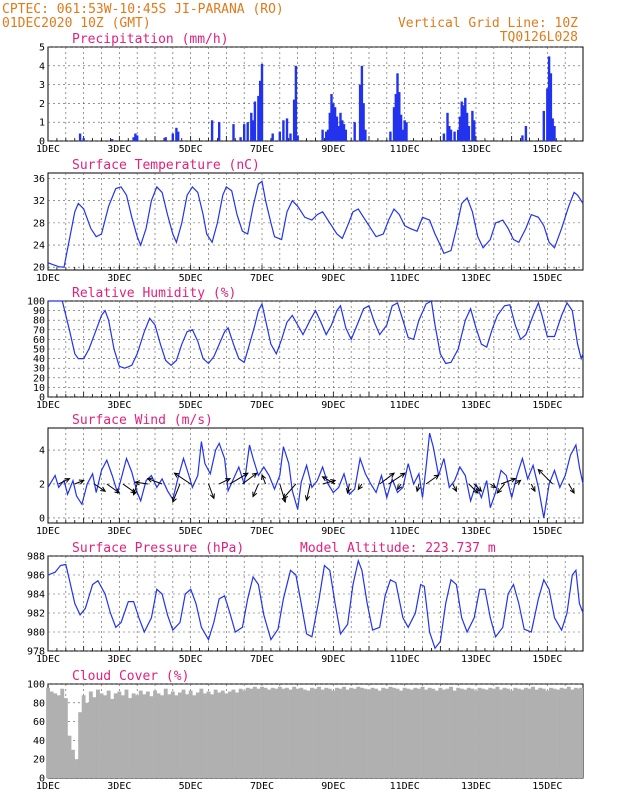 Image resolution: width=618 pixels, height=800 pixels. What do you see at coordinates (39, 223) in the screenshot?
I see `y-tick-label: 28` at bounding box center [39, 223].